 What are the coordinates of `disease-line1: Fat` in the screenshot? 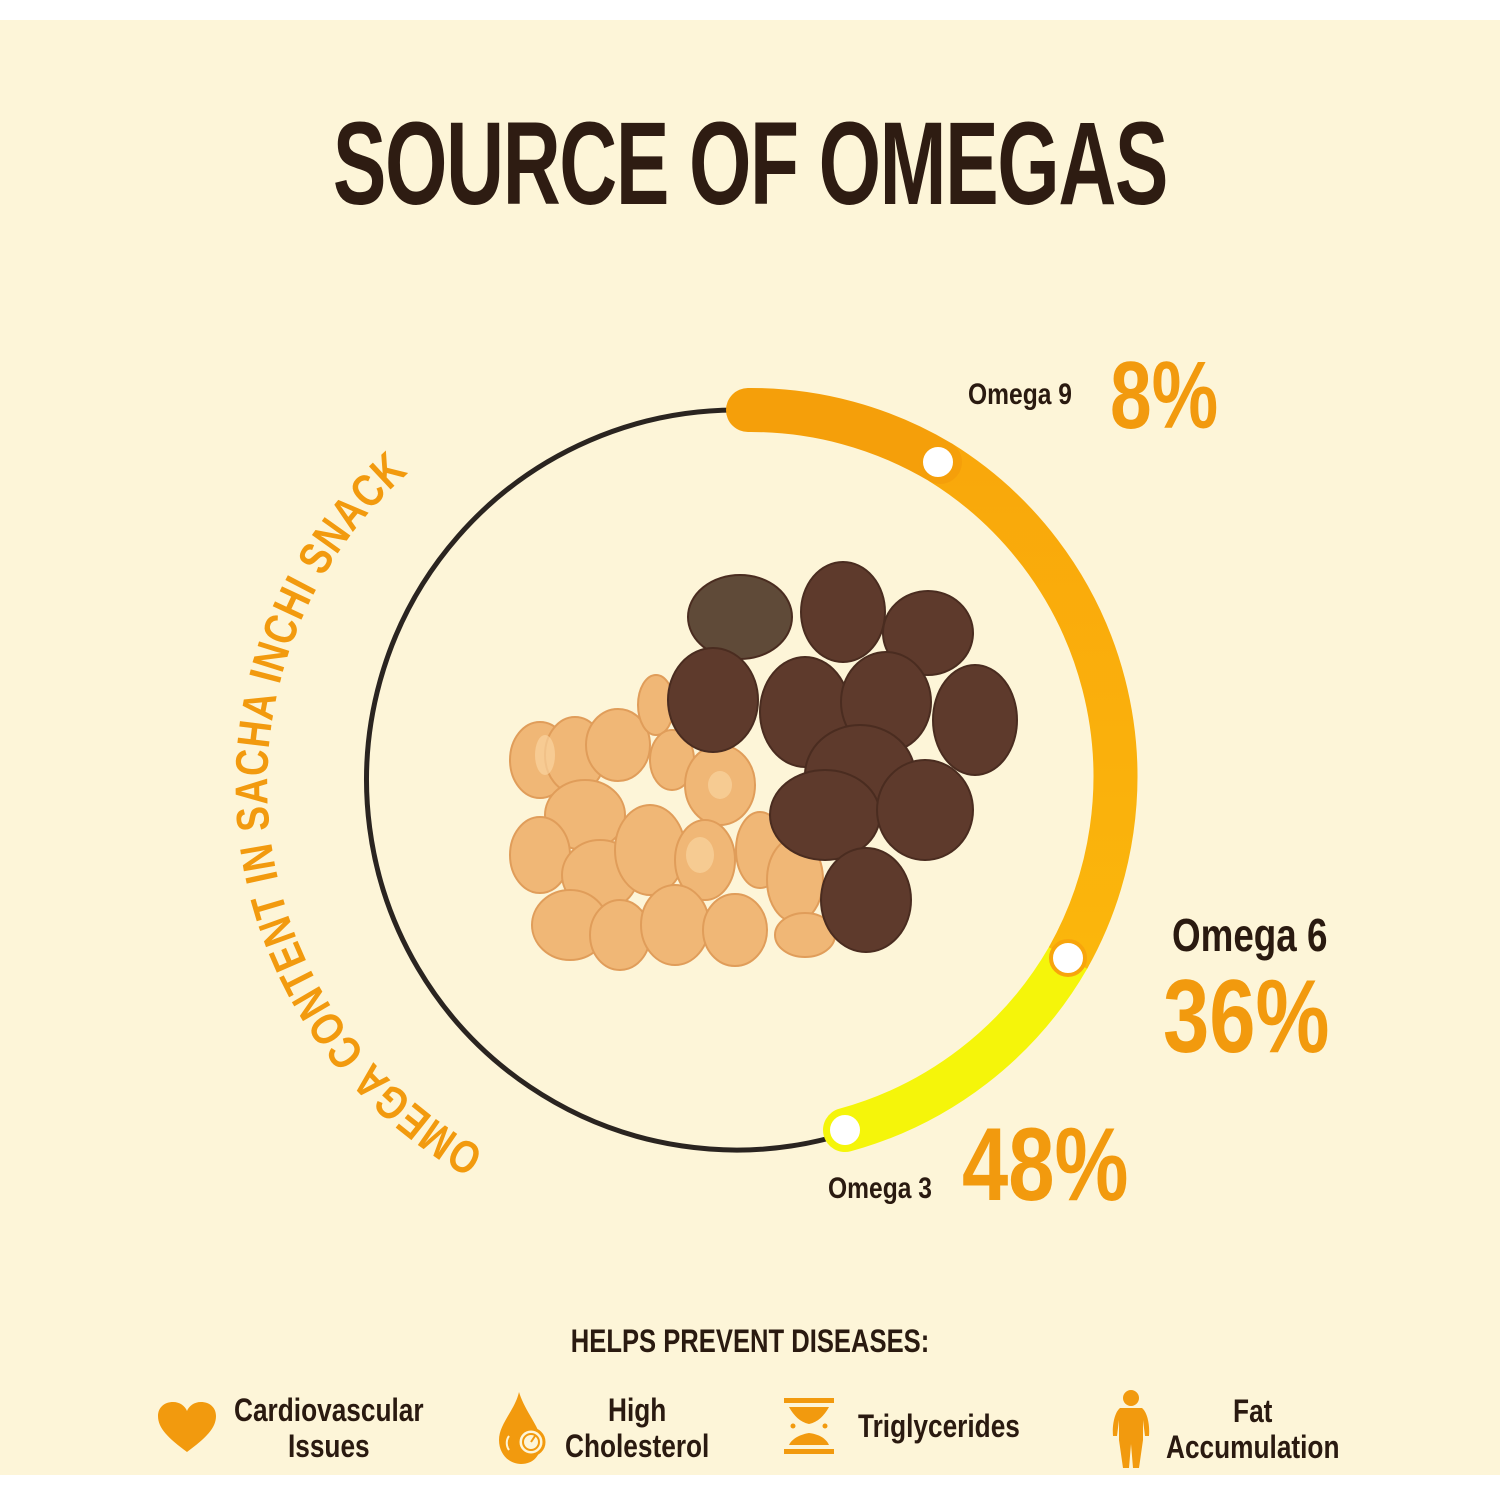 It's located at (1253, 1411).